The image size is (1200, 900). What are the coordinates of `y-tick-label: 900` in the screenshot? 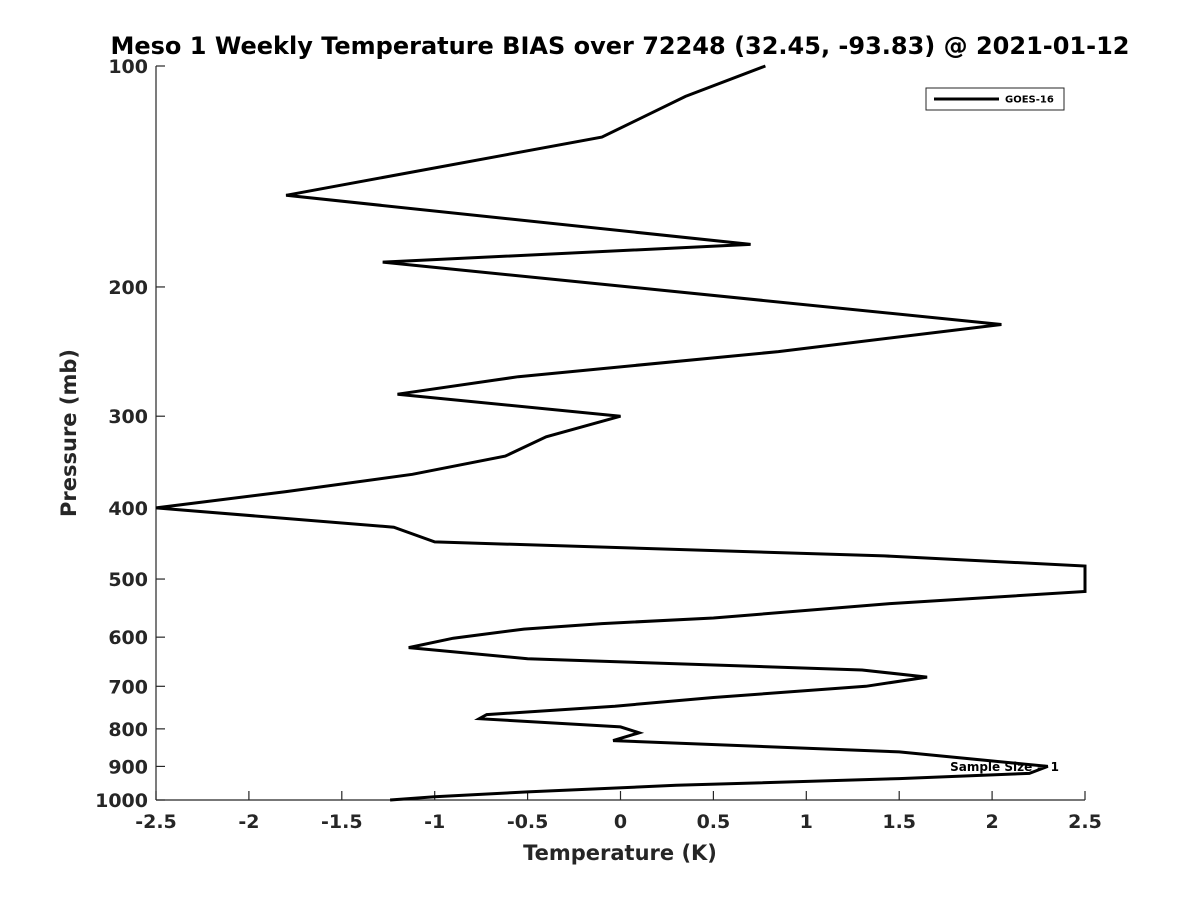 It's located at (128, 767).